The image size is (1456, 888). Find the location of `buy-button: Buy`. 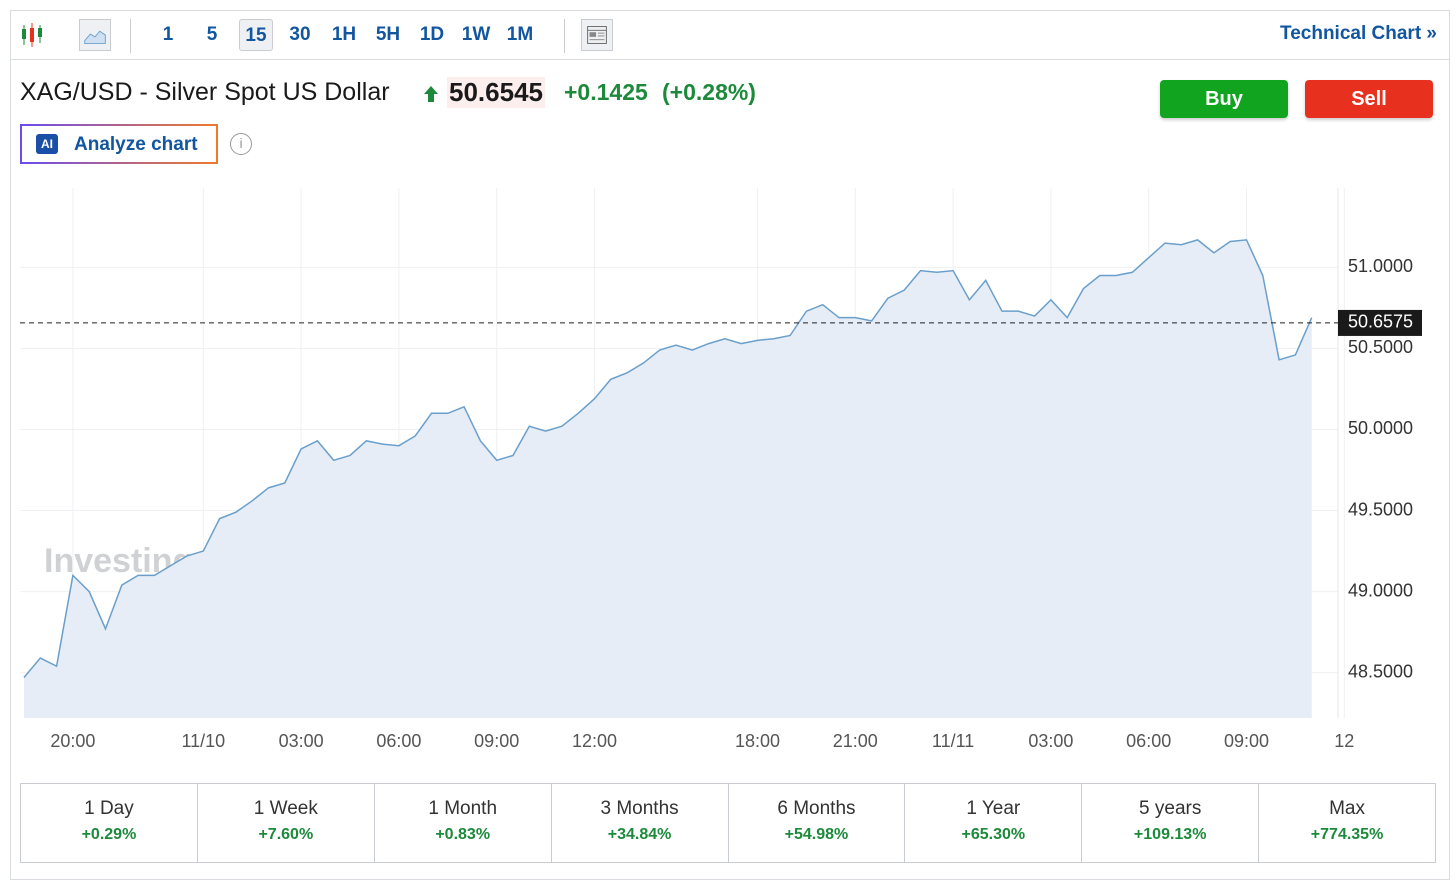

buy-button: Buy is located at coordinates (1224, 99).